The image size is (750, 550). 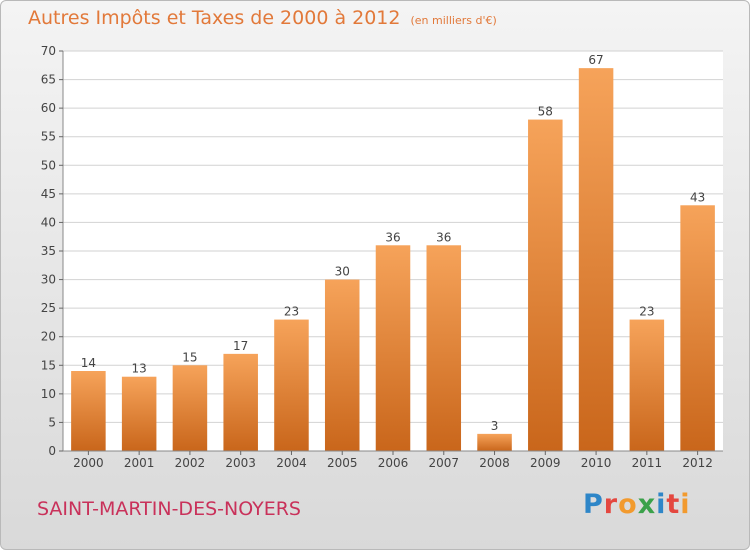 What do you see at coordinates (342, 463) in the screenshot?
I see `x-tick-label: 2005` at bounding box center [342, 463].